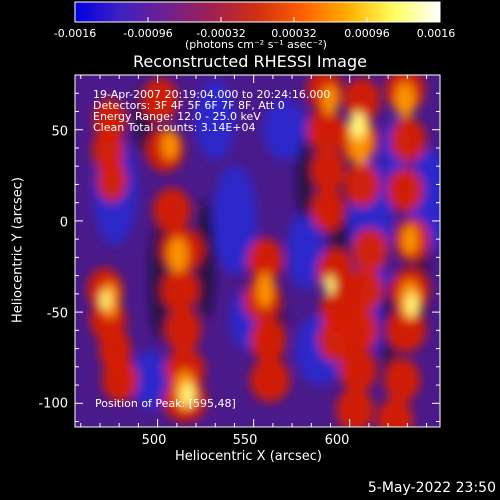 The height and width of the screenshot is (500, 500). What do you see at coordinates (59, 132) in the screenshot?
I see `y-tick-label: 50` at bounding box center [59, 132].